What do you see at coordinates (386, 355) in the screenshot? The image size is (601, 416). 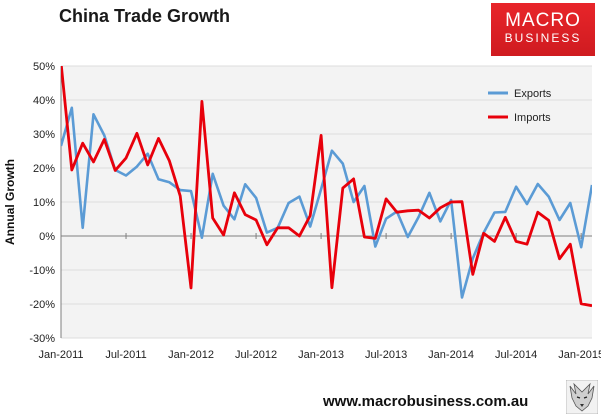 I see `x-tick-label: Jul-2013` at bounding box center [386, 355].